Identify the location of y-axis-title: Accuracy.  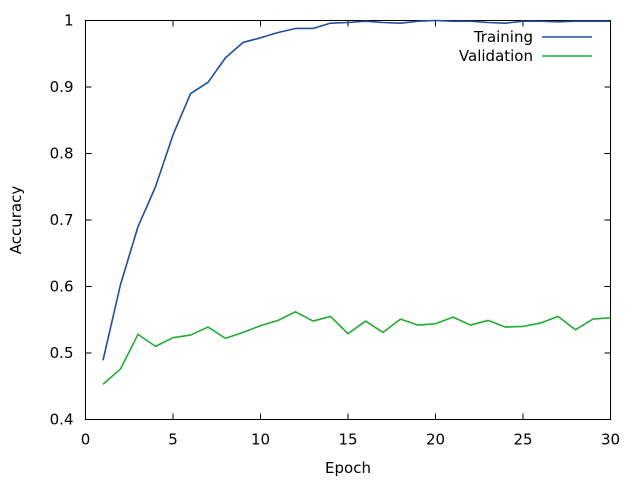
(16, 220).